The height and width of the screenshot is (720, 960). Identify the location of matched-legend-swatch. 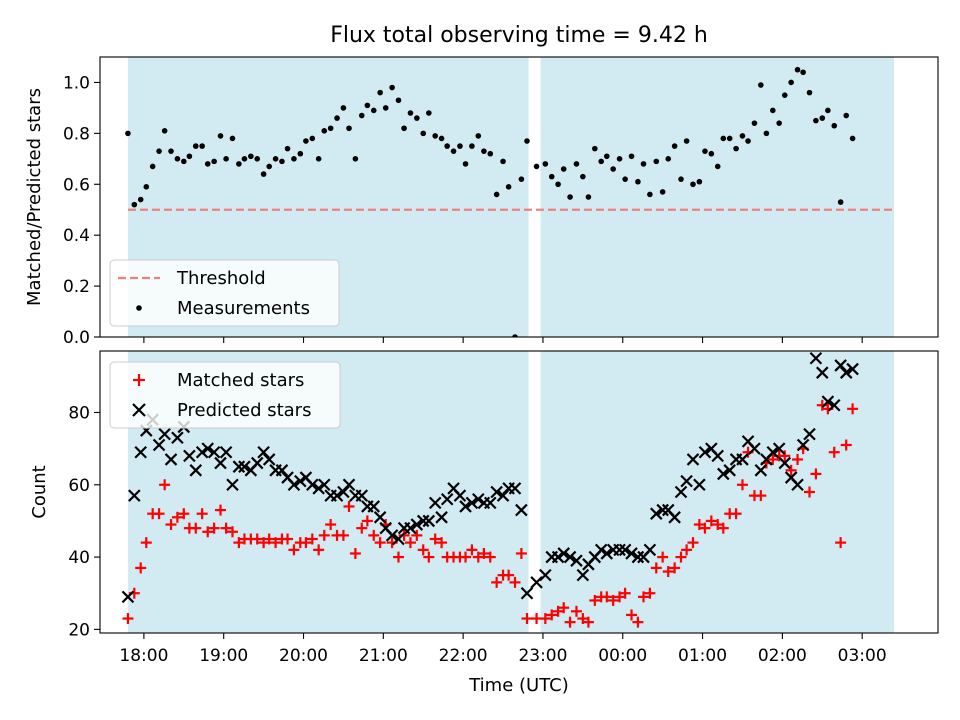
(139, 380).